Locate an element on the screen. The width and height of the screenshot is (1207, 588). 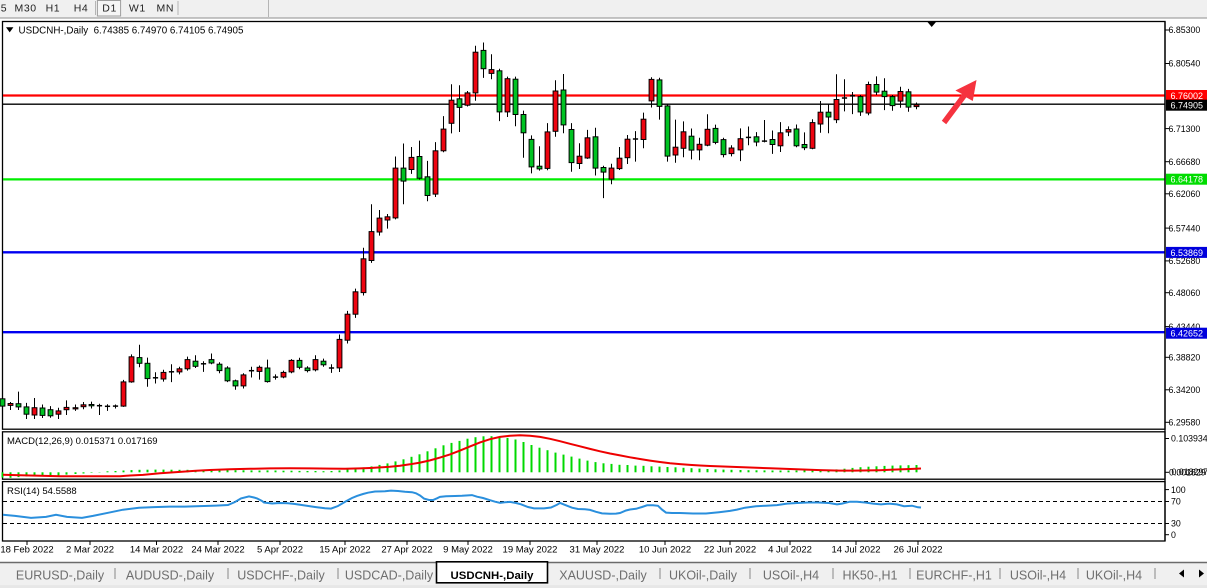
svg-text: 6.76002 is located at coordinates (1187, 96).